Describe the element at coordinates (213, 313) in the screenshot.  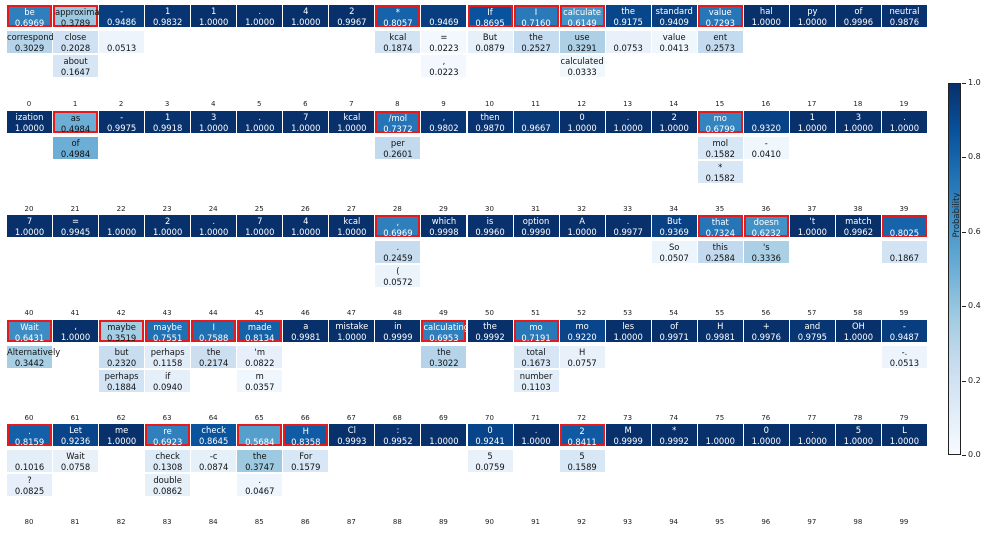
I see `position-index-label: 44` at that location.